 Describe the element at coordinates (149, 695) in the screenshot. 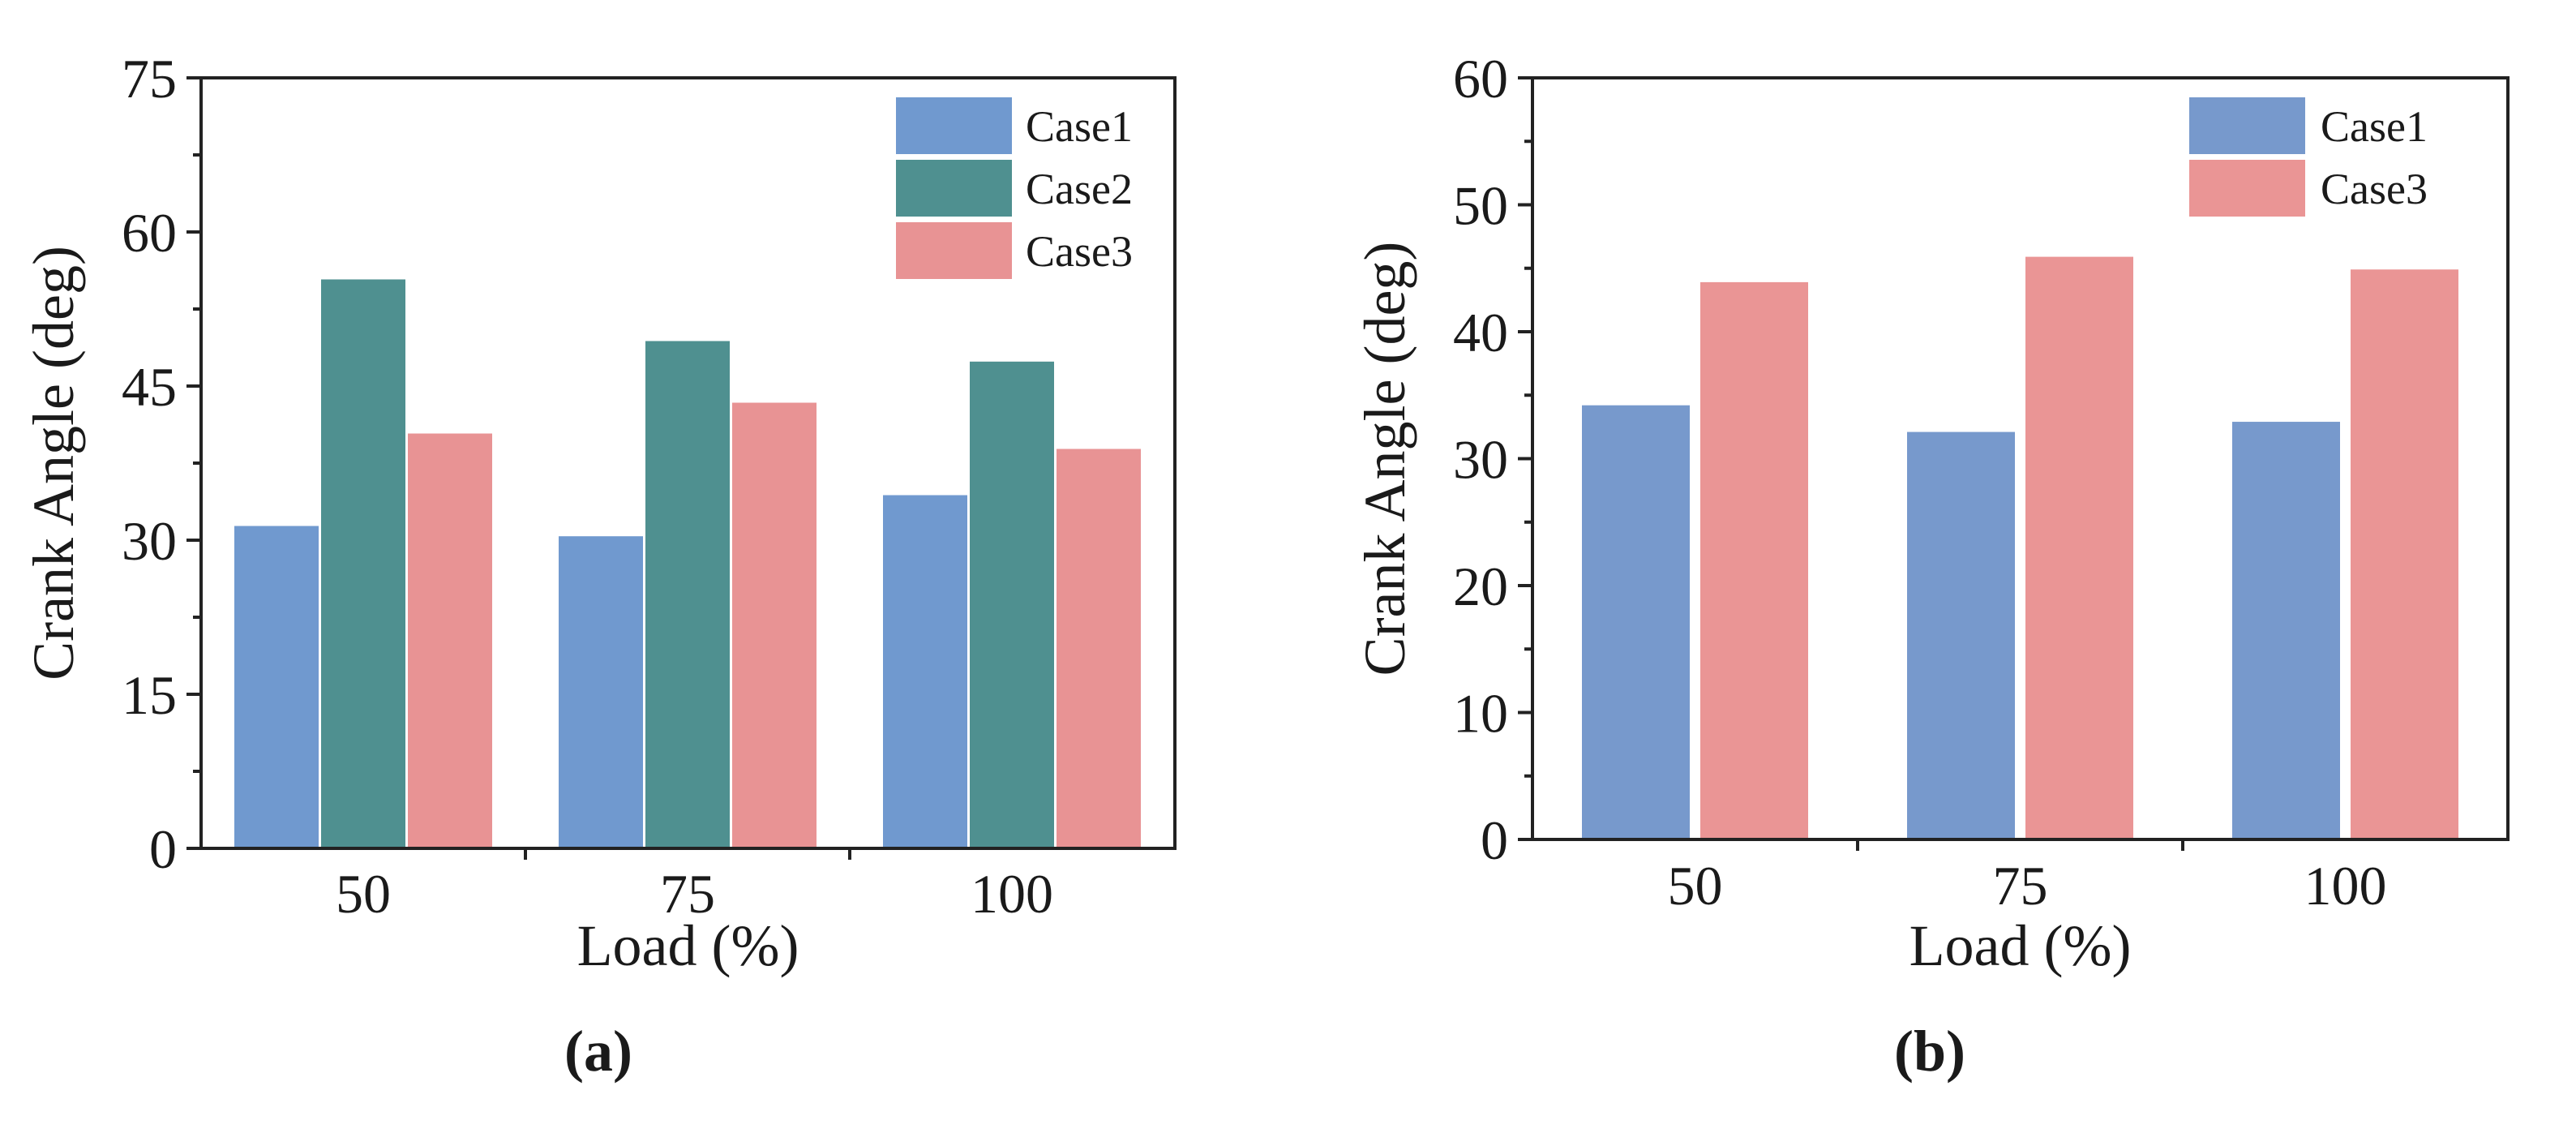

I see `y-tick-label: 15` at that location.